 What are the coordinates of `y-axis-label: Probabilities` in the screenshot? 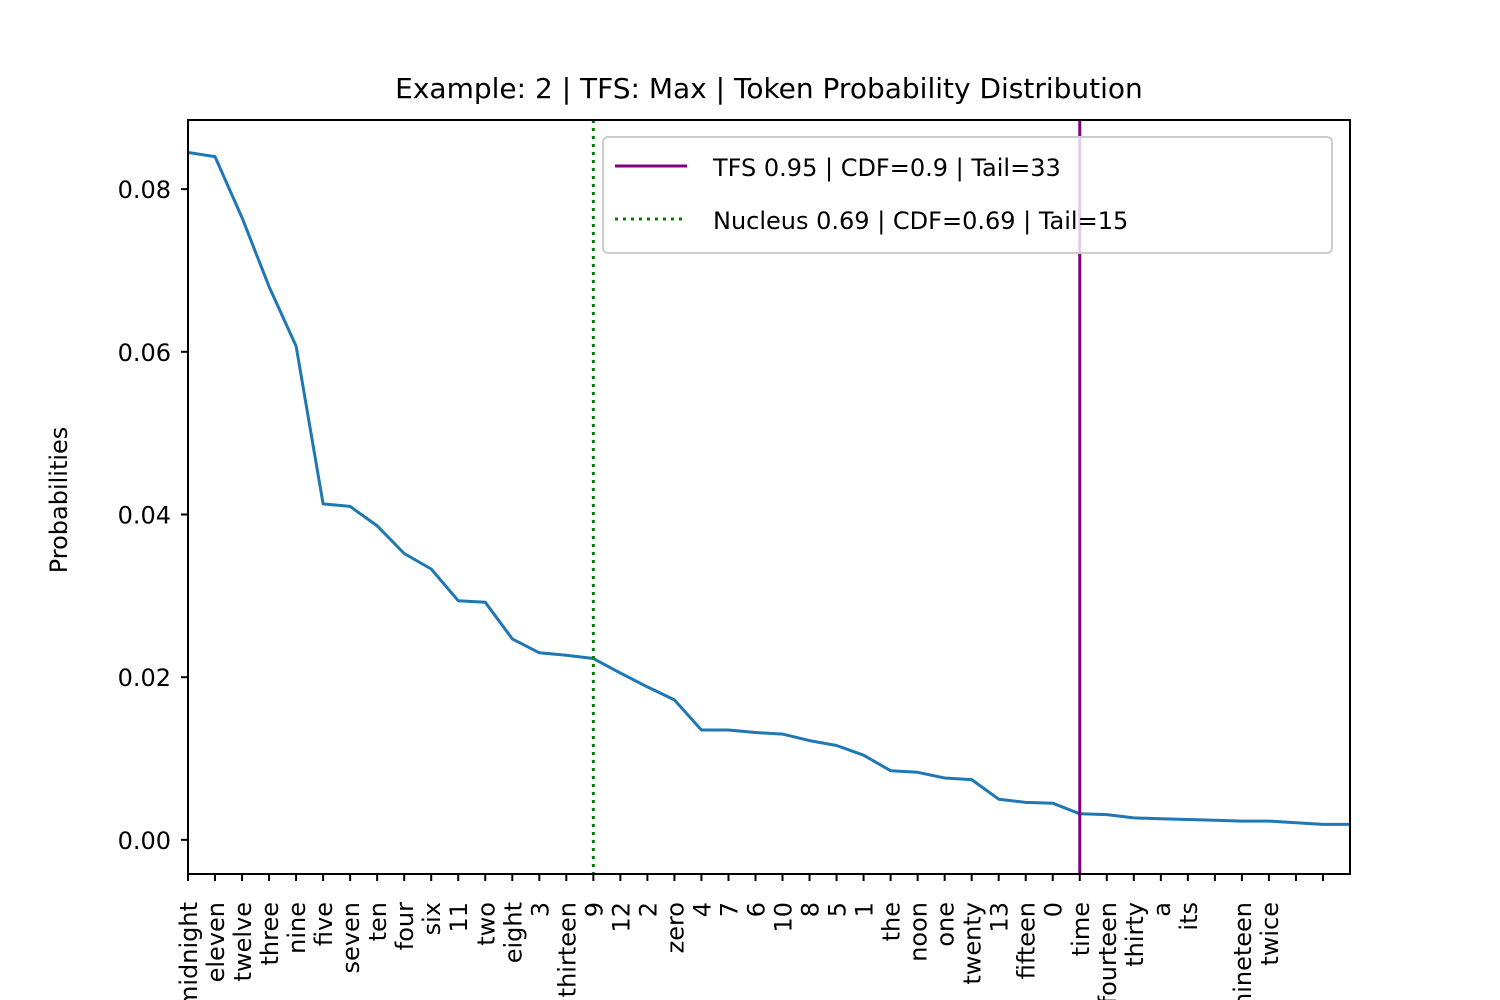 It's located at (59, 500).